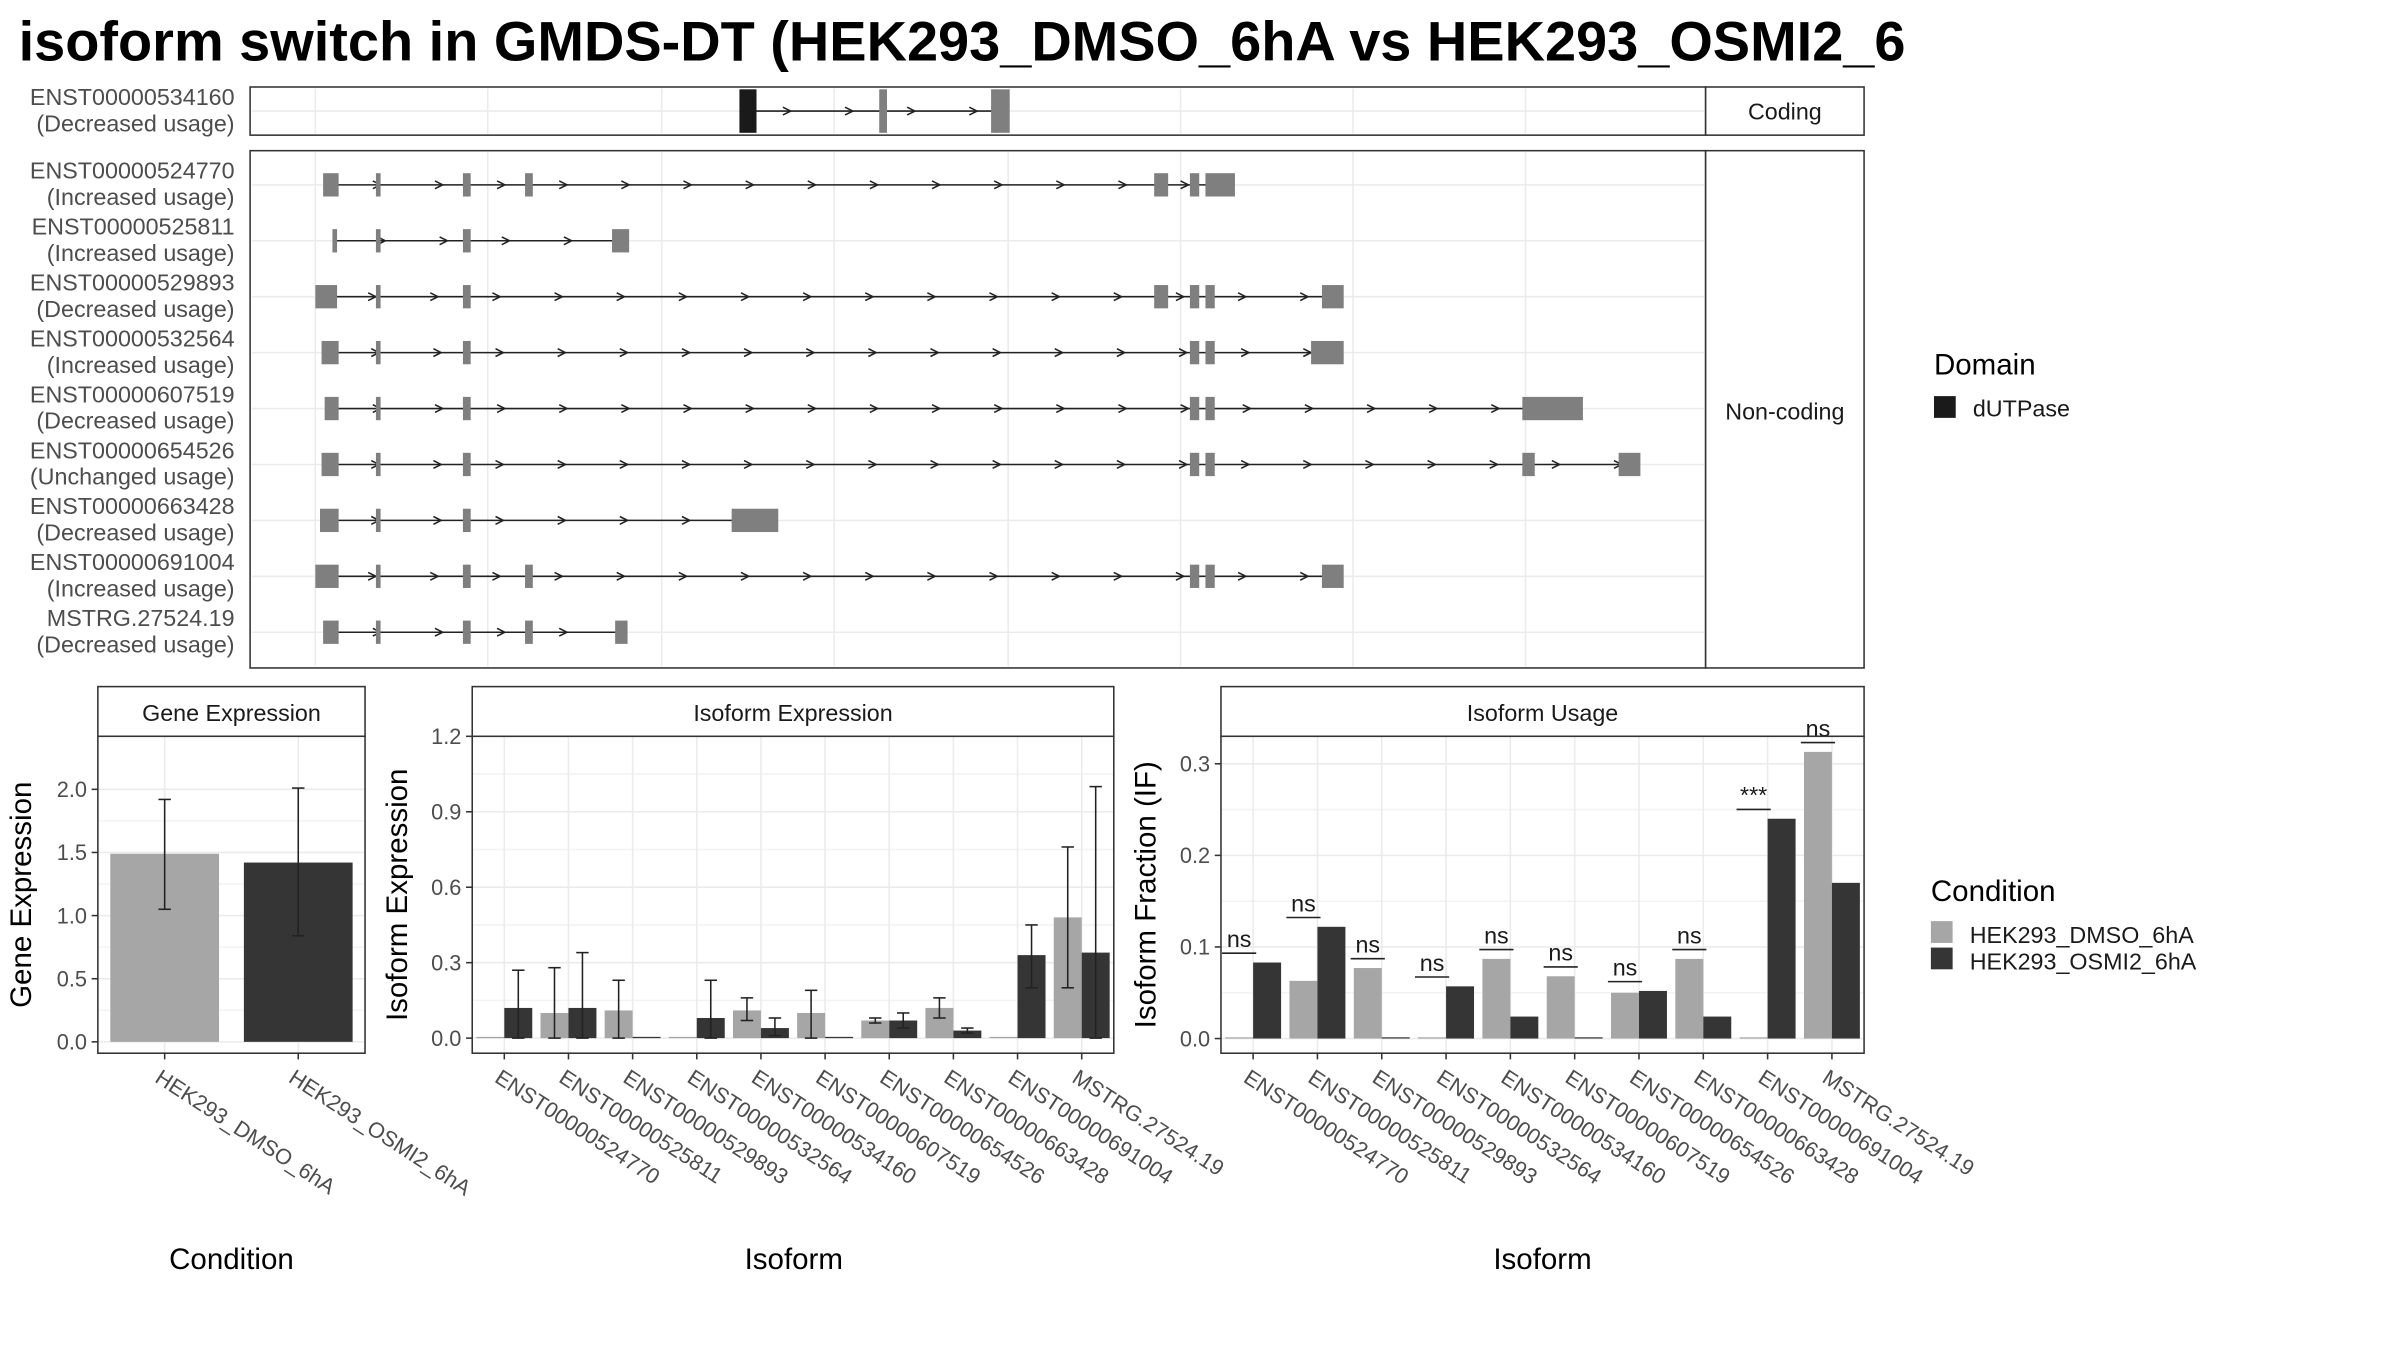 The width and height of the screenshot is (2400, 1358). What do you see at coordinates (141, 618) in the screenshot?
I see `transcript-id: MSTRG.27524.19` at bounding box center [141, 618].